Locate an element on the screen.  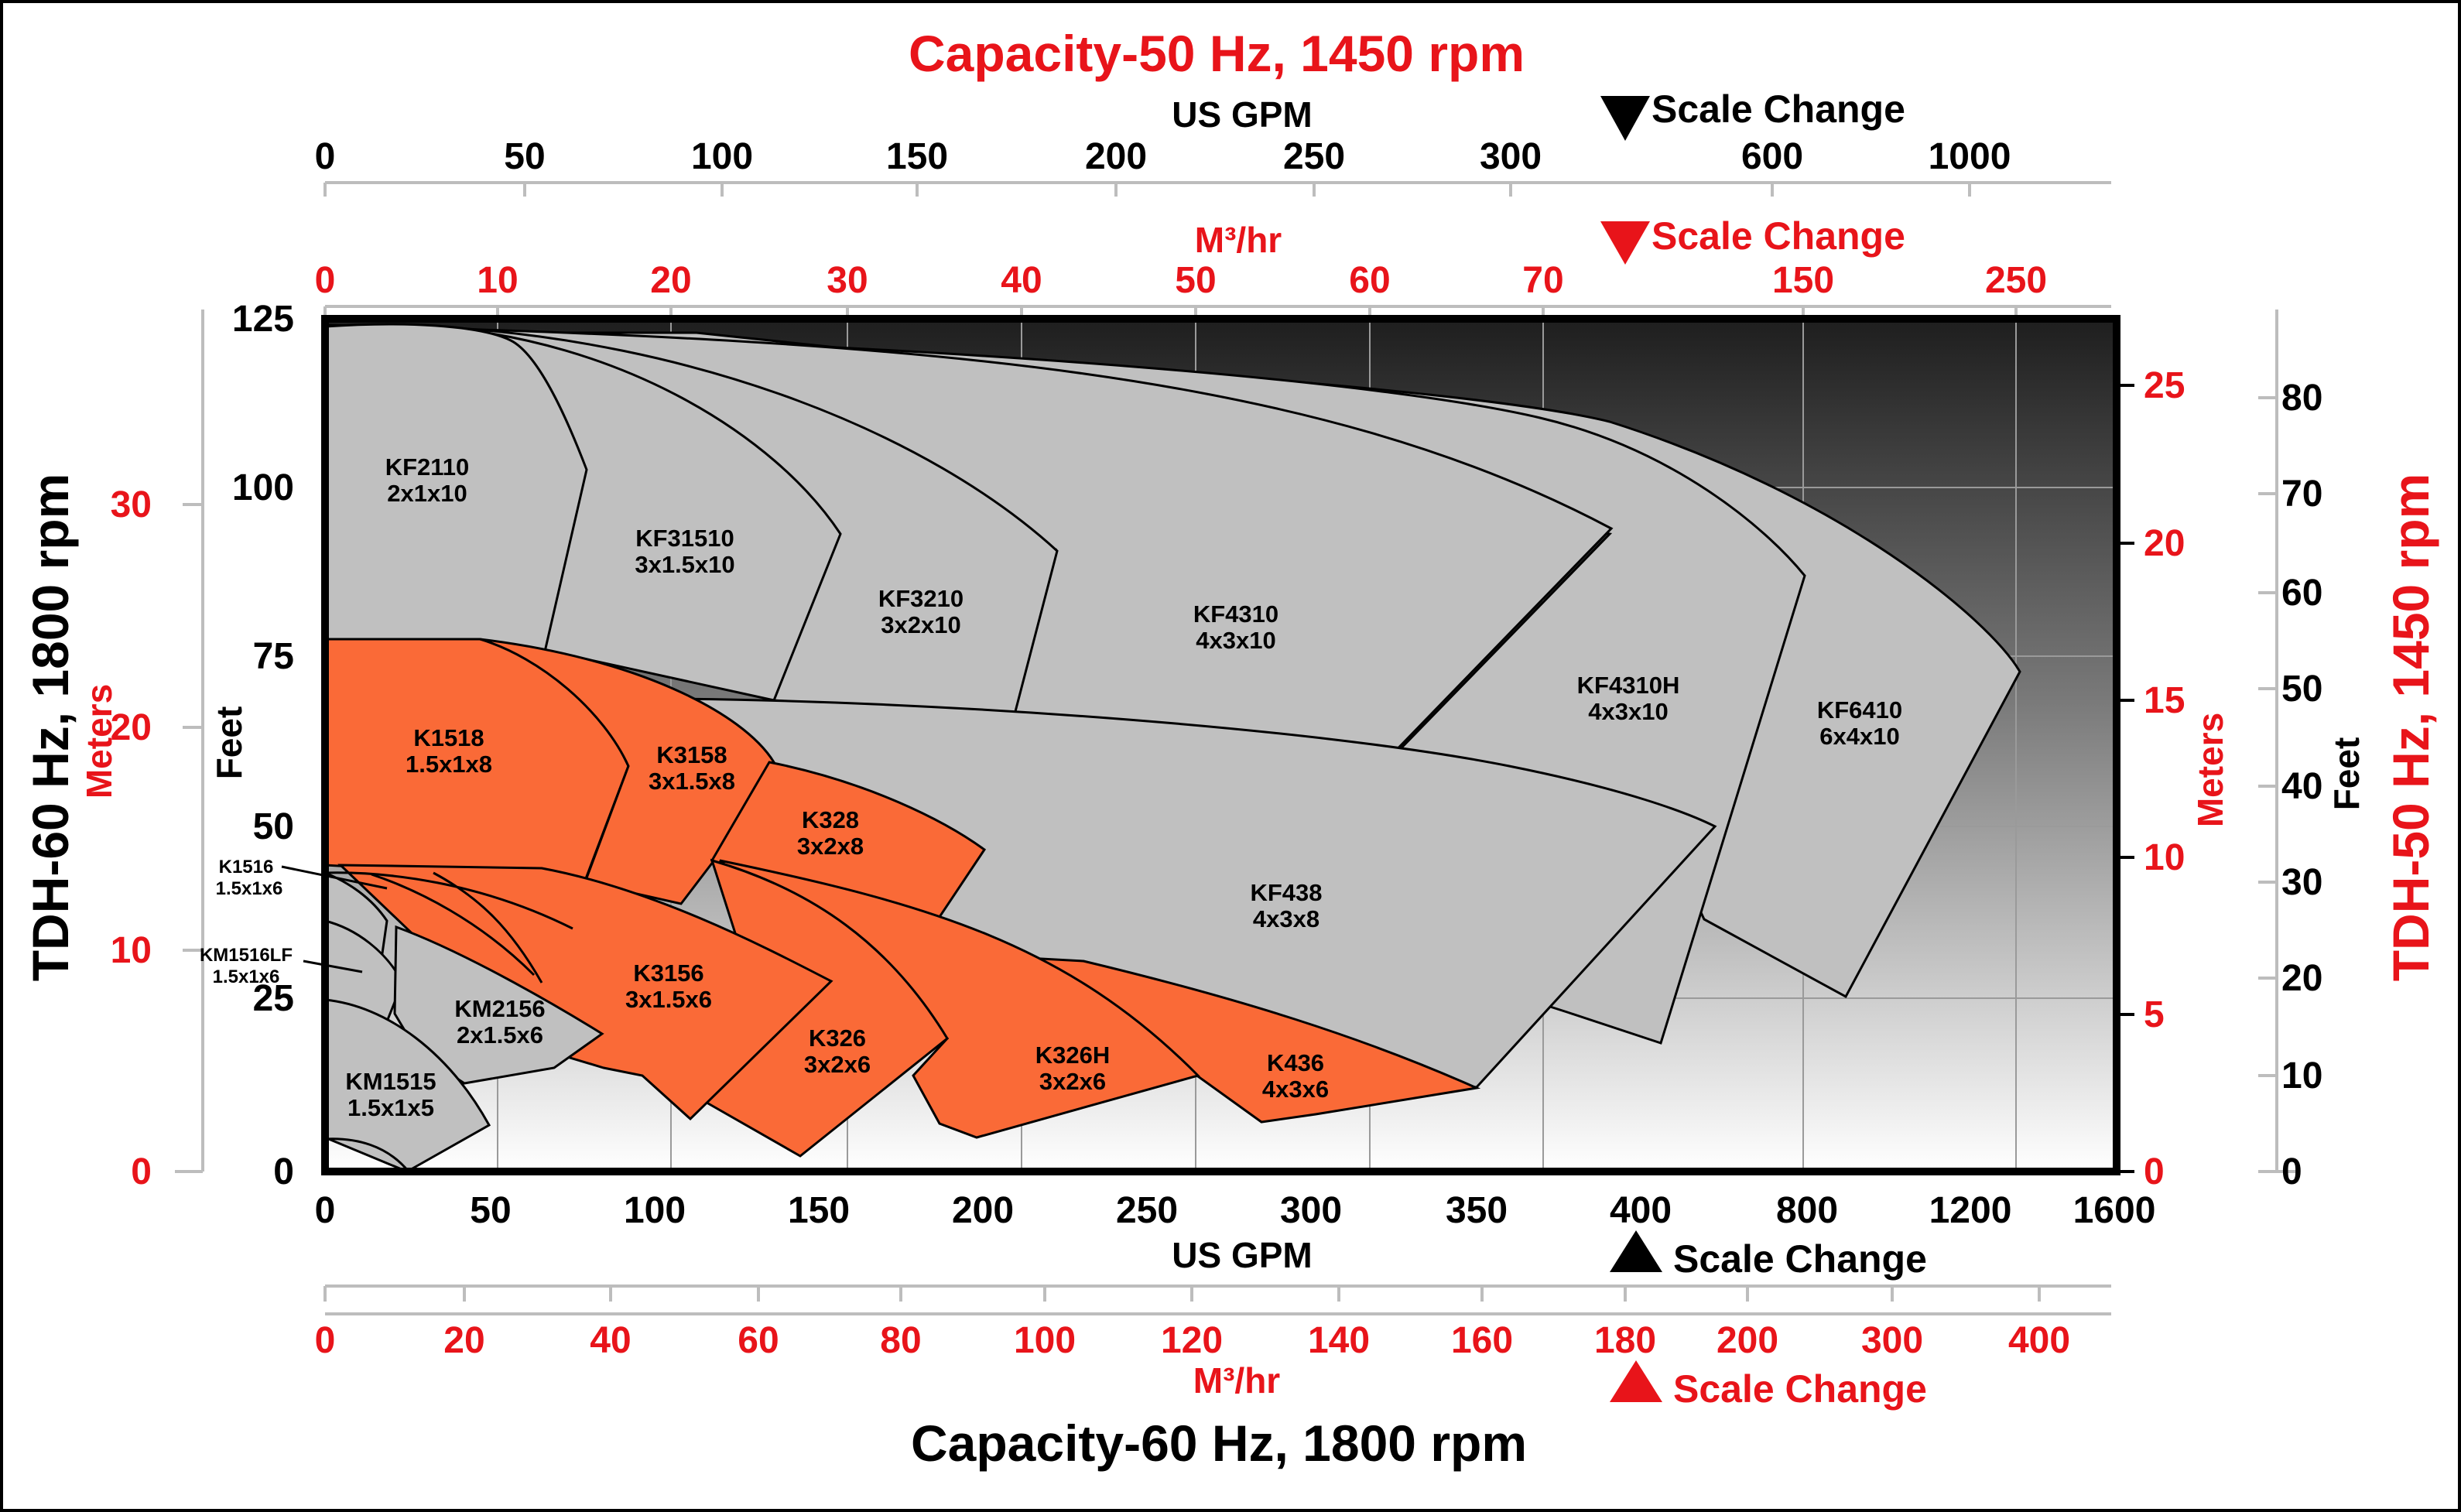
top-m3hr-tick-label: 0 is located at coordinates (325, 280).